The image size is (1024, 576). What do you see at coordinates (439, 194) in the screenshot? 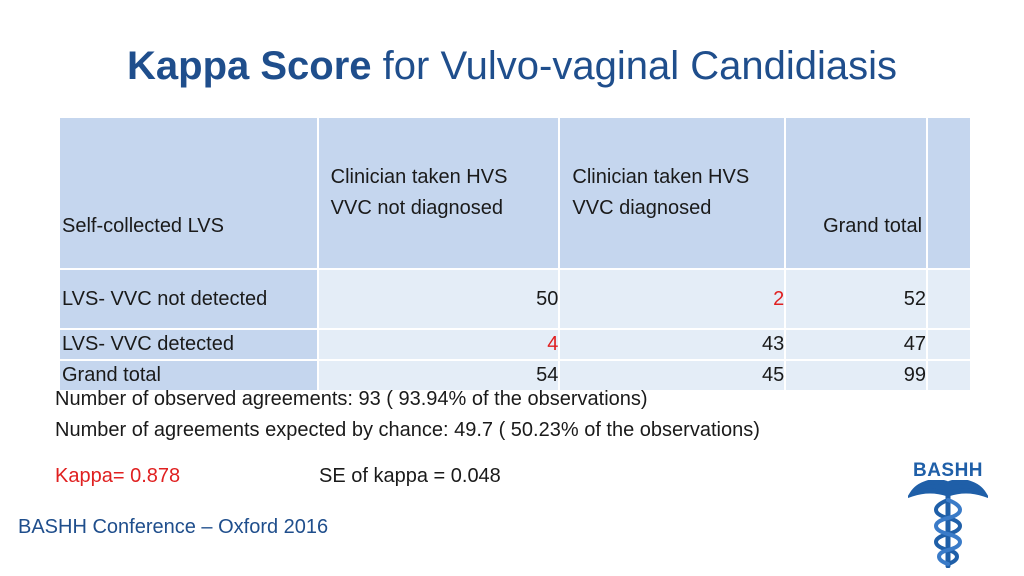
I see `header-vvc-not-diagnosed: Clinician taken HVS VVC not diagnosed` at bounding box center [439, 194].